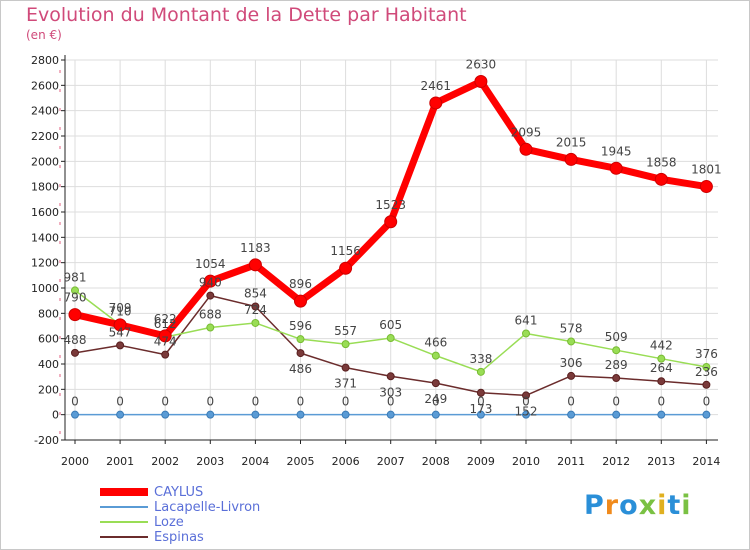  What do you see at coordinates (45, 263) in the screenshot?
I see `y-tick-label: 1200` at bounding box center [45, 263].